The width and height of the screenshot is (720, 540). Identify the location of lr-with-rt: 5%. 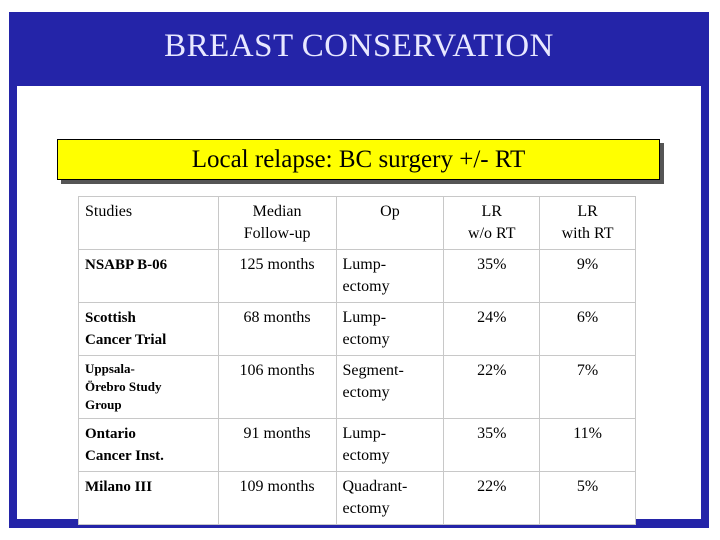
(587, 498).